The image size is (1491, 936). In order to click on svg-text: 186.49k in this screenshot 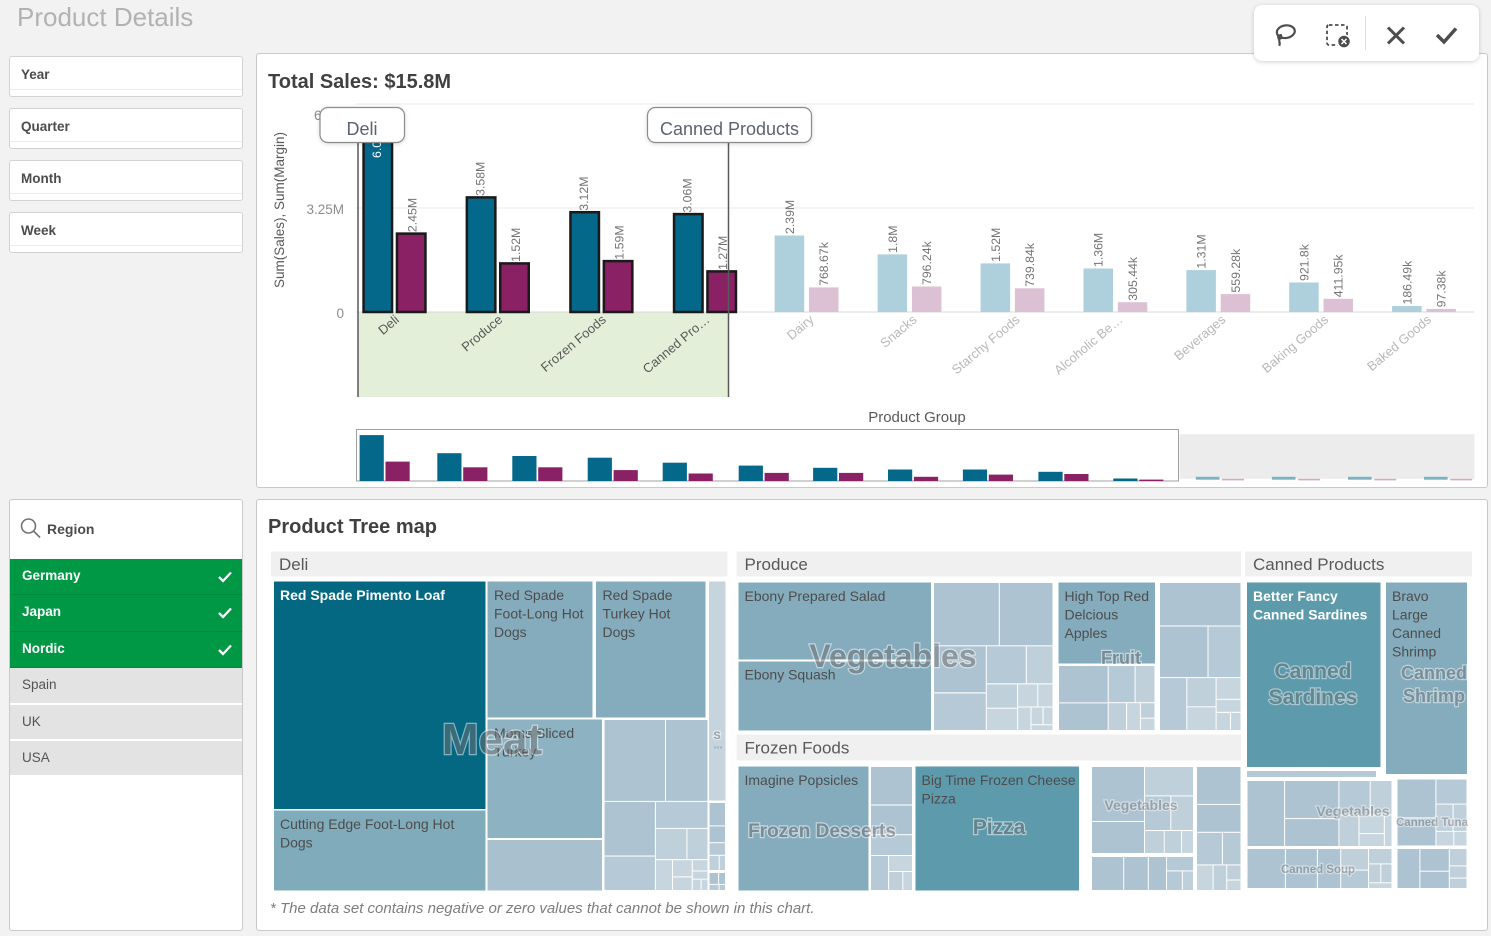, I will do `click(1407, 282)`.